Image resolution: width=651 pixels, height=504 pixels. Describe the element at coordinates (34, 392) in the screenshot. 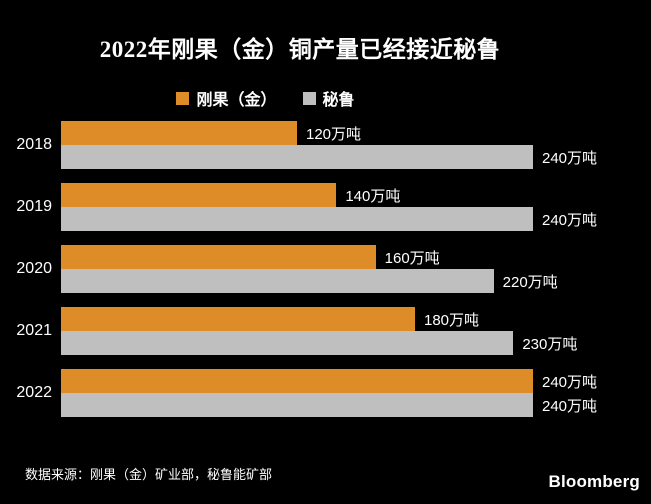

I see `year-label: 2022` at that location.